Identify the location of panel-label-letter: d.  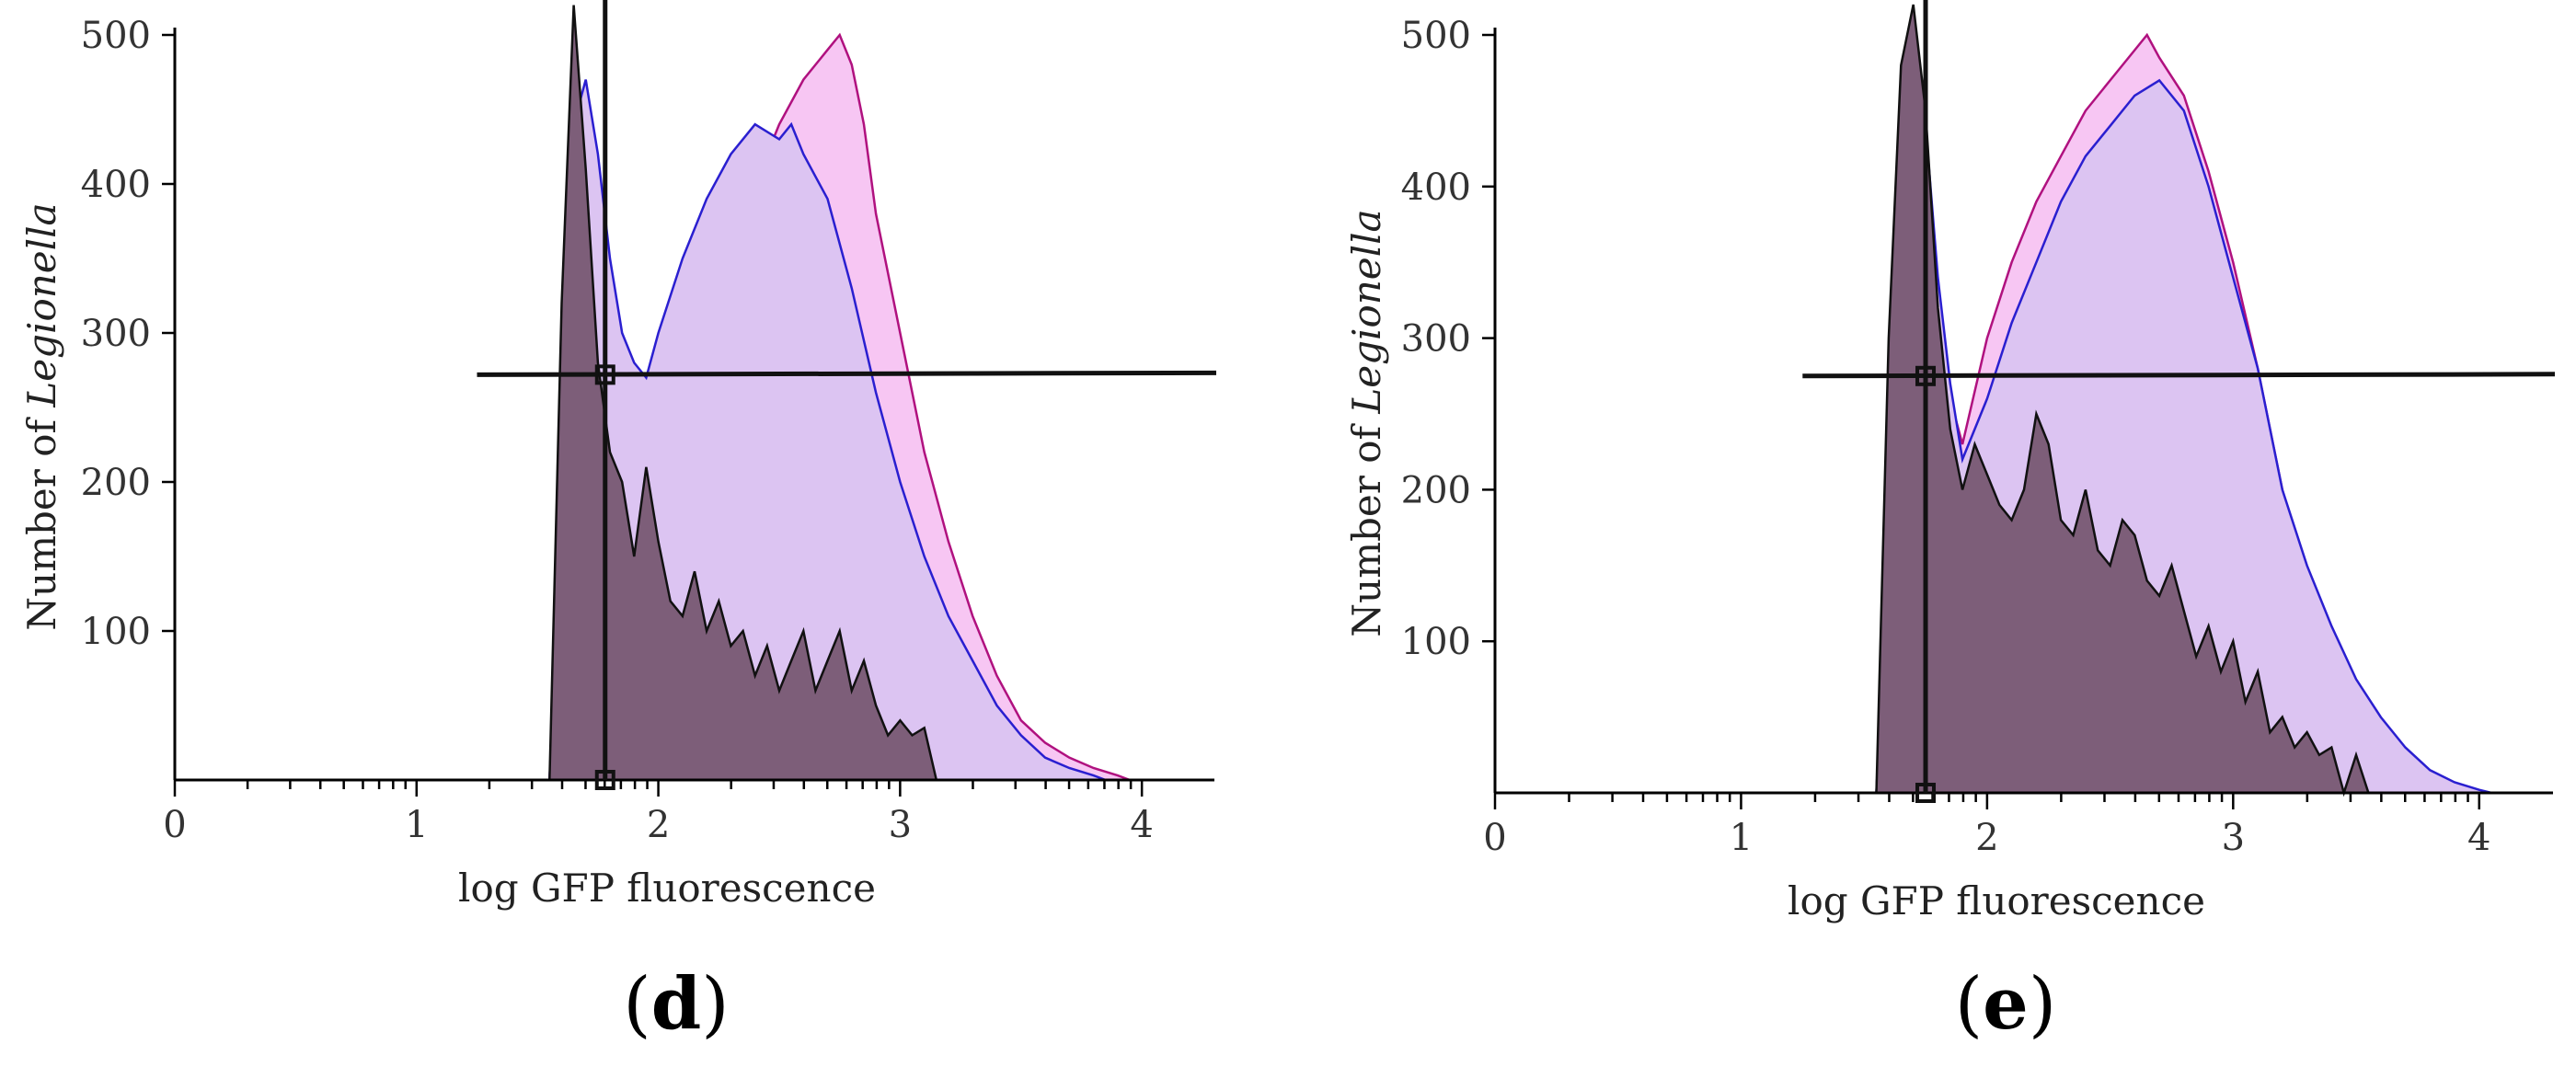
(676, 1004).